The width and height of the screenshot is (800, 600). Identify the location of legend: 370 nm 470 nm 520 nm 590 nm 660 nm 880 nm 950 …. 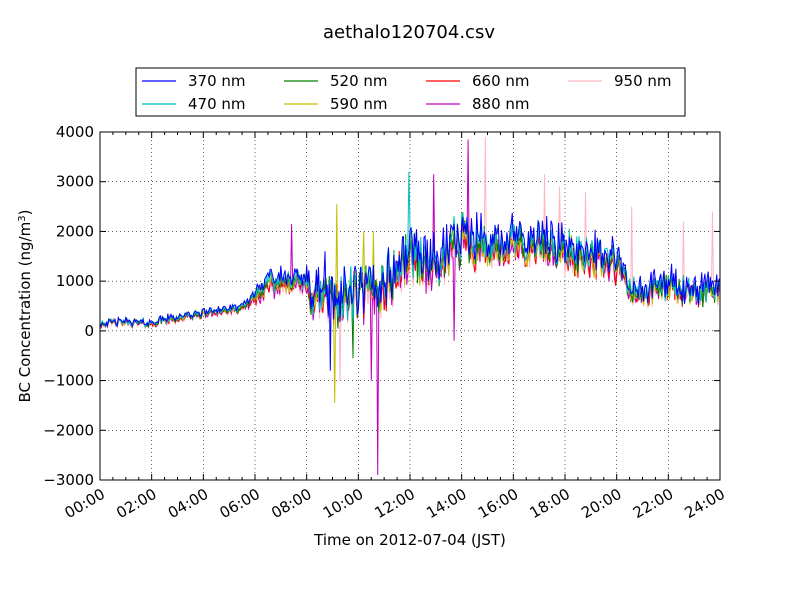
(410, 92).